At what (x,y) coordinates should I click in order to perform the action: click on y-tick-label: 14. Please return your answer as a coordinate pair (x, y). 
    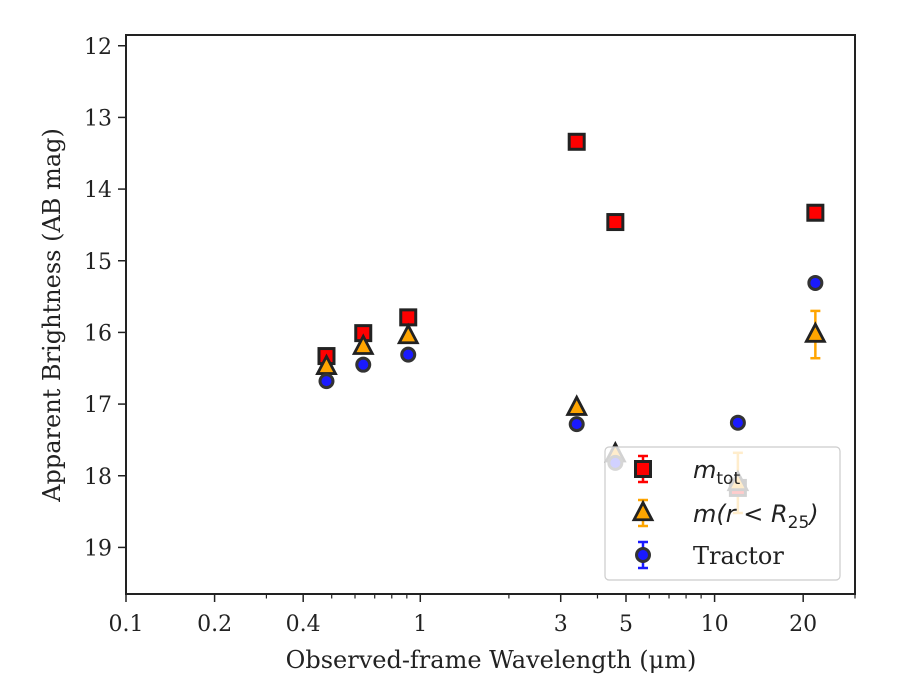
    Looking at the image, I should click on (98, 190).